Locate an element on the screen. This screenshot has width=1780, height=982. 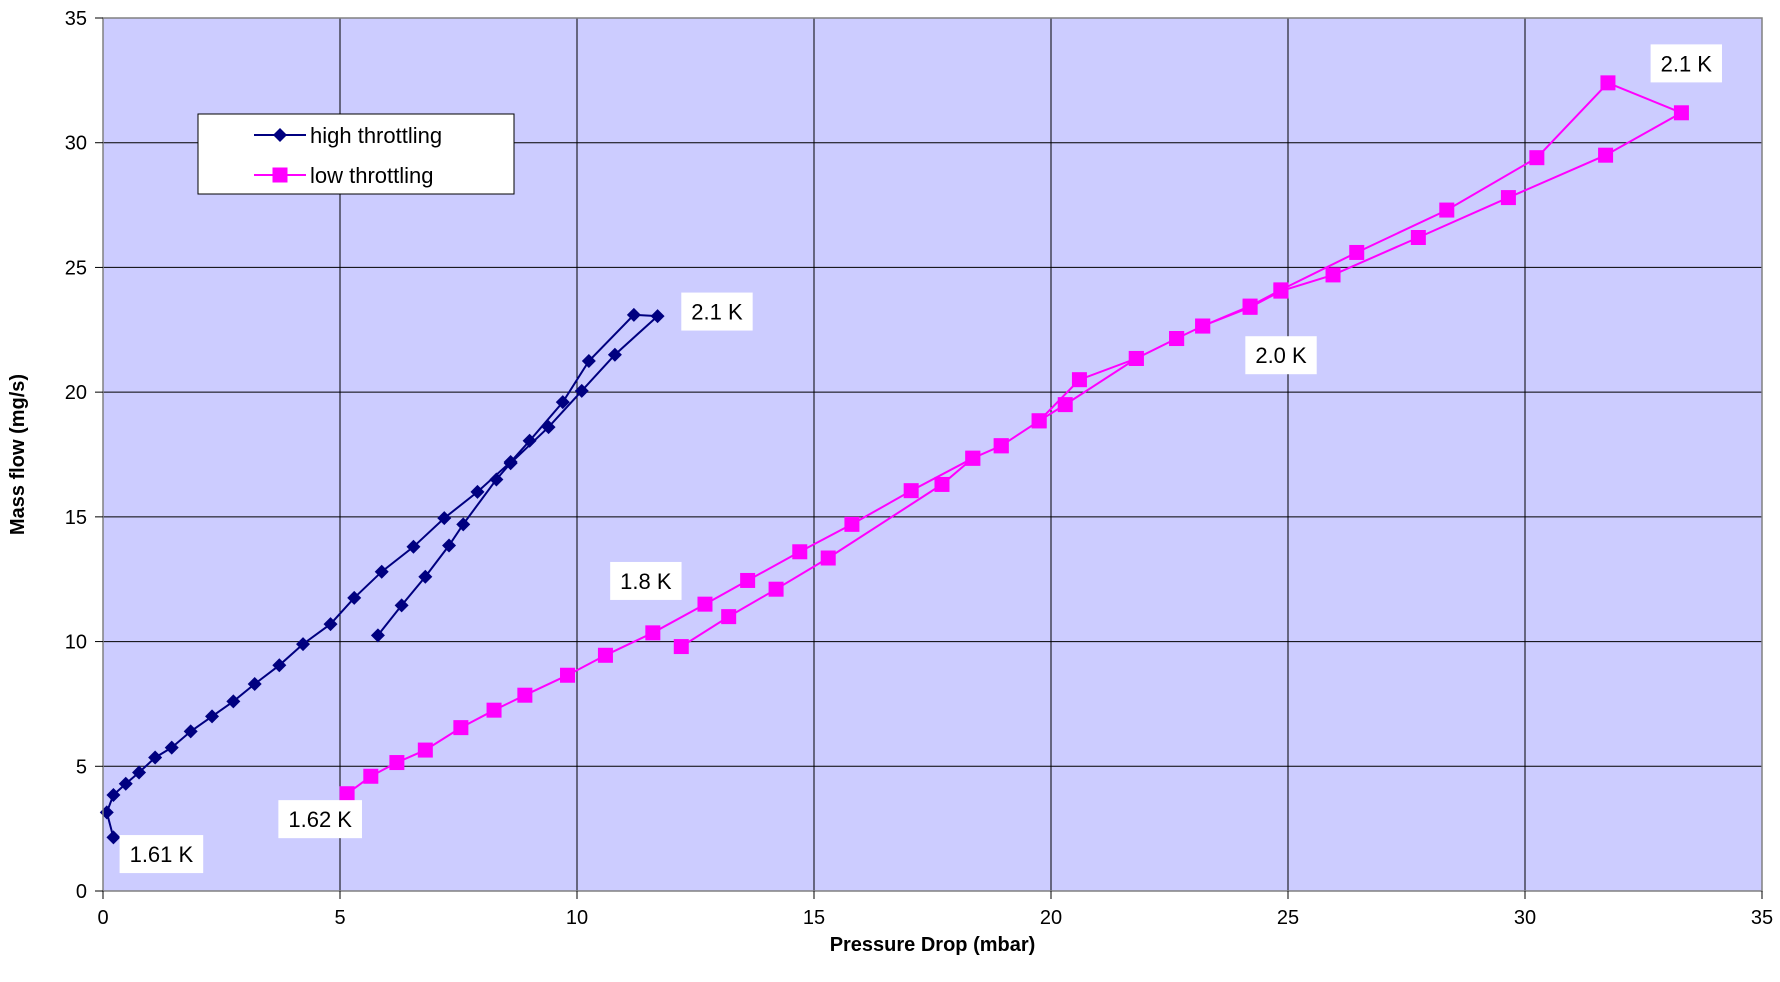
y-tick-label: 5 is located at coordinates (81, 767).